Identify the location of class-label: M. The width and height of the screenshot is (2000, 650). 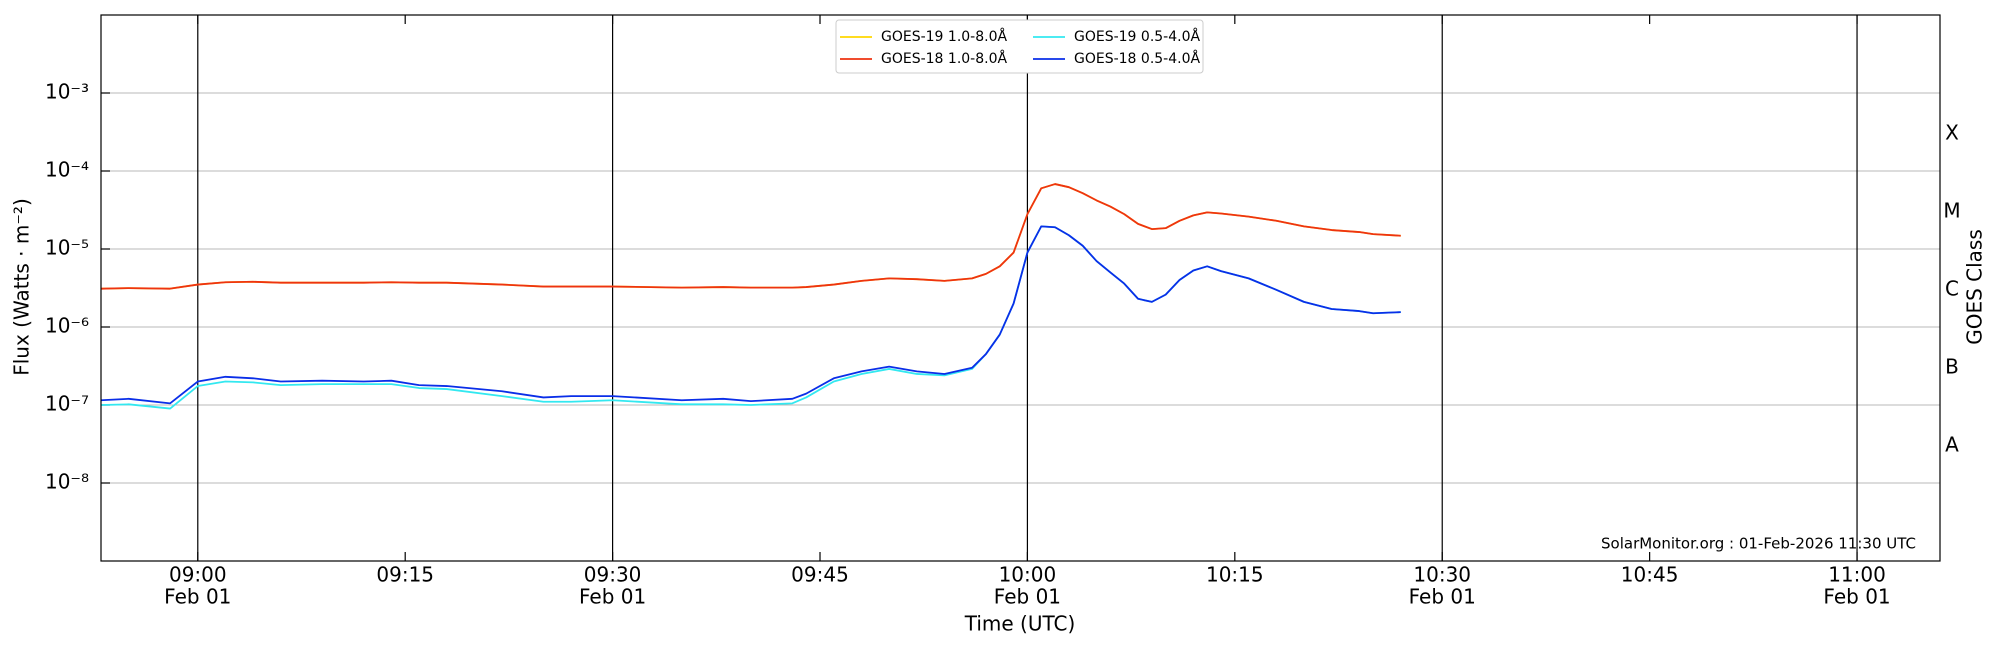
(1951, 210).